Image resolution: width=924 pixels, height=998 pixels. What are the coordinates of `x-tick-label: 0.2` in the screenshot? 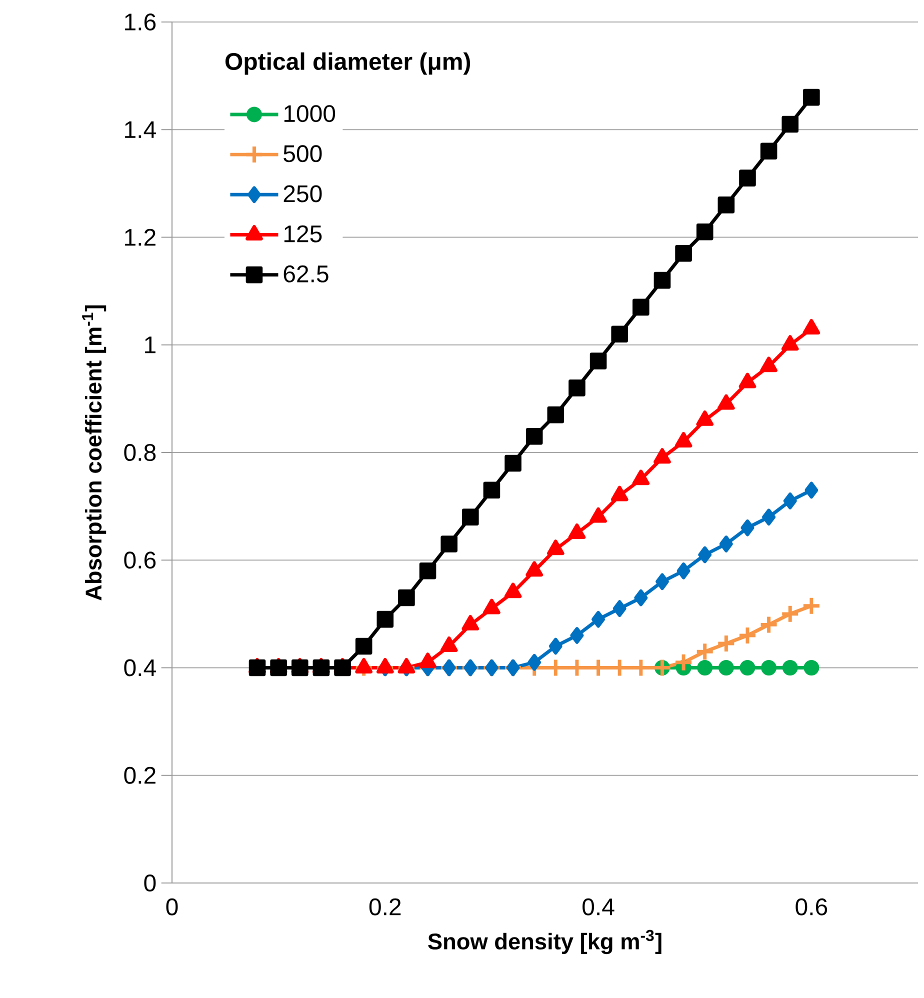 It's located at (385, 907).